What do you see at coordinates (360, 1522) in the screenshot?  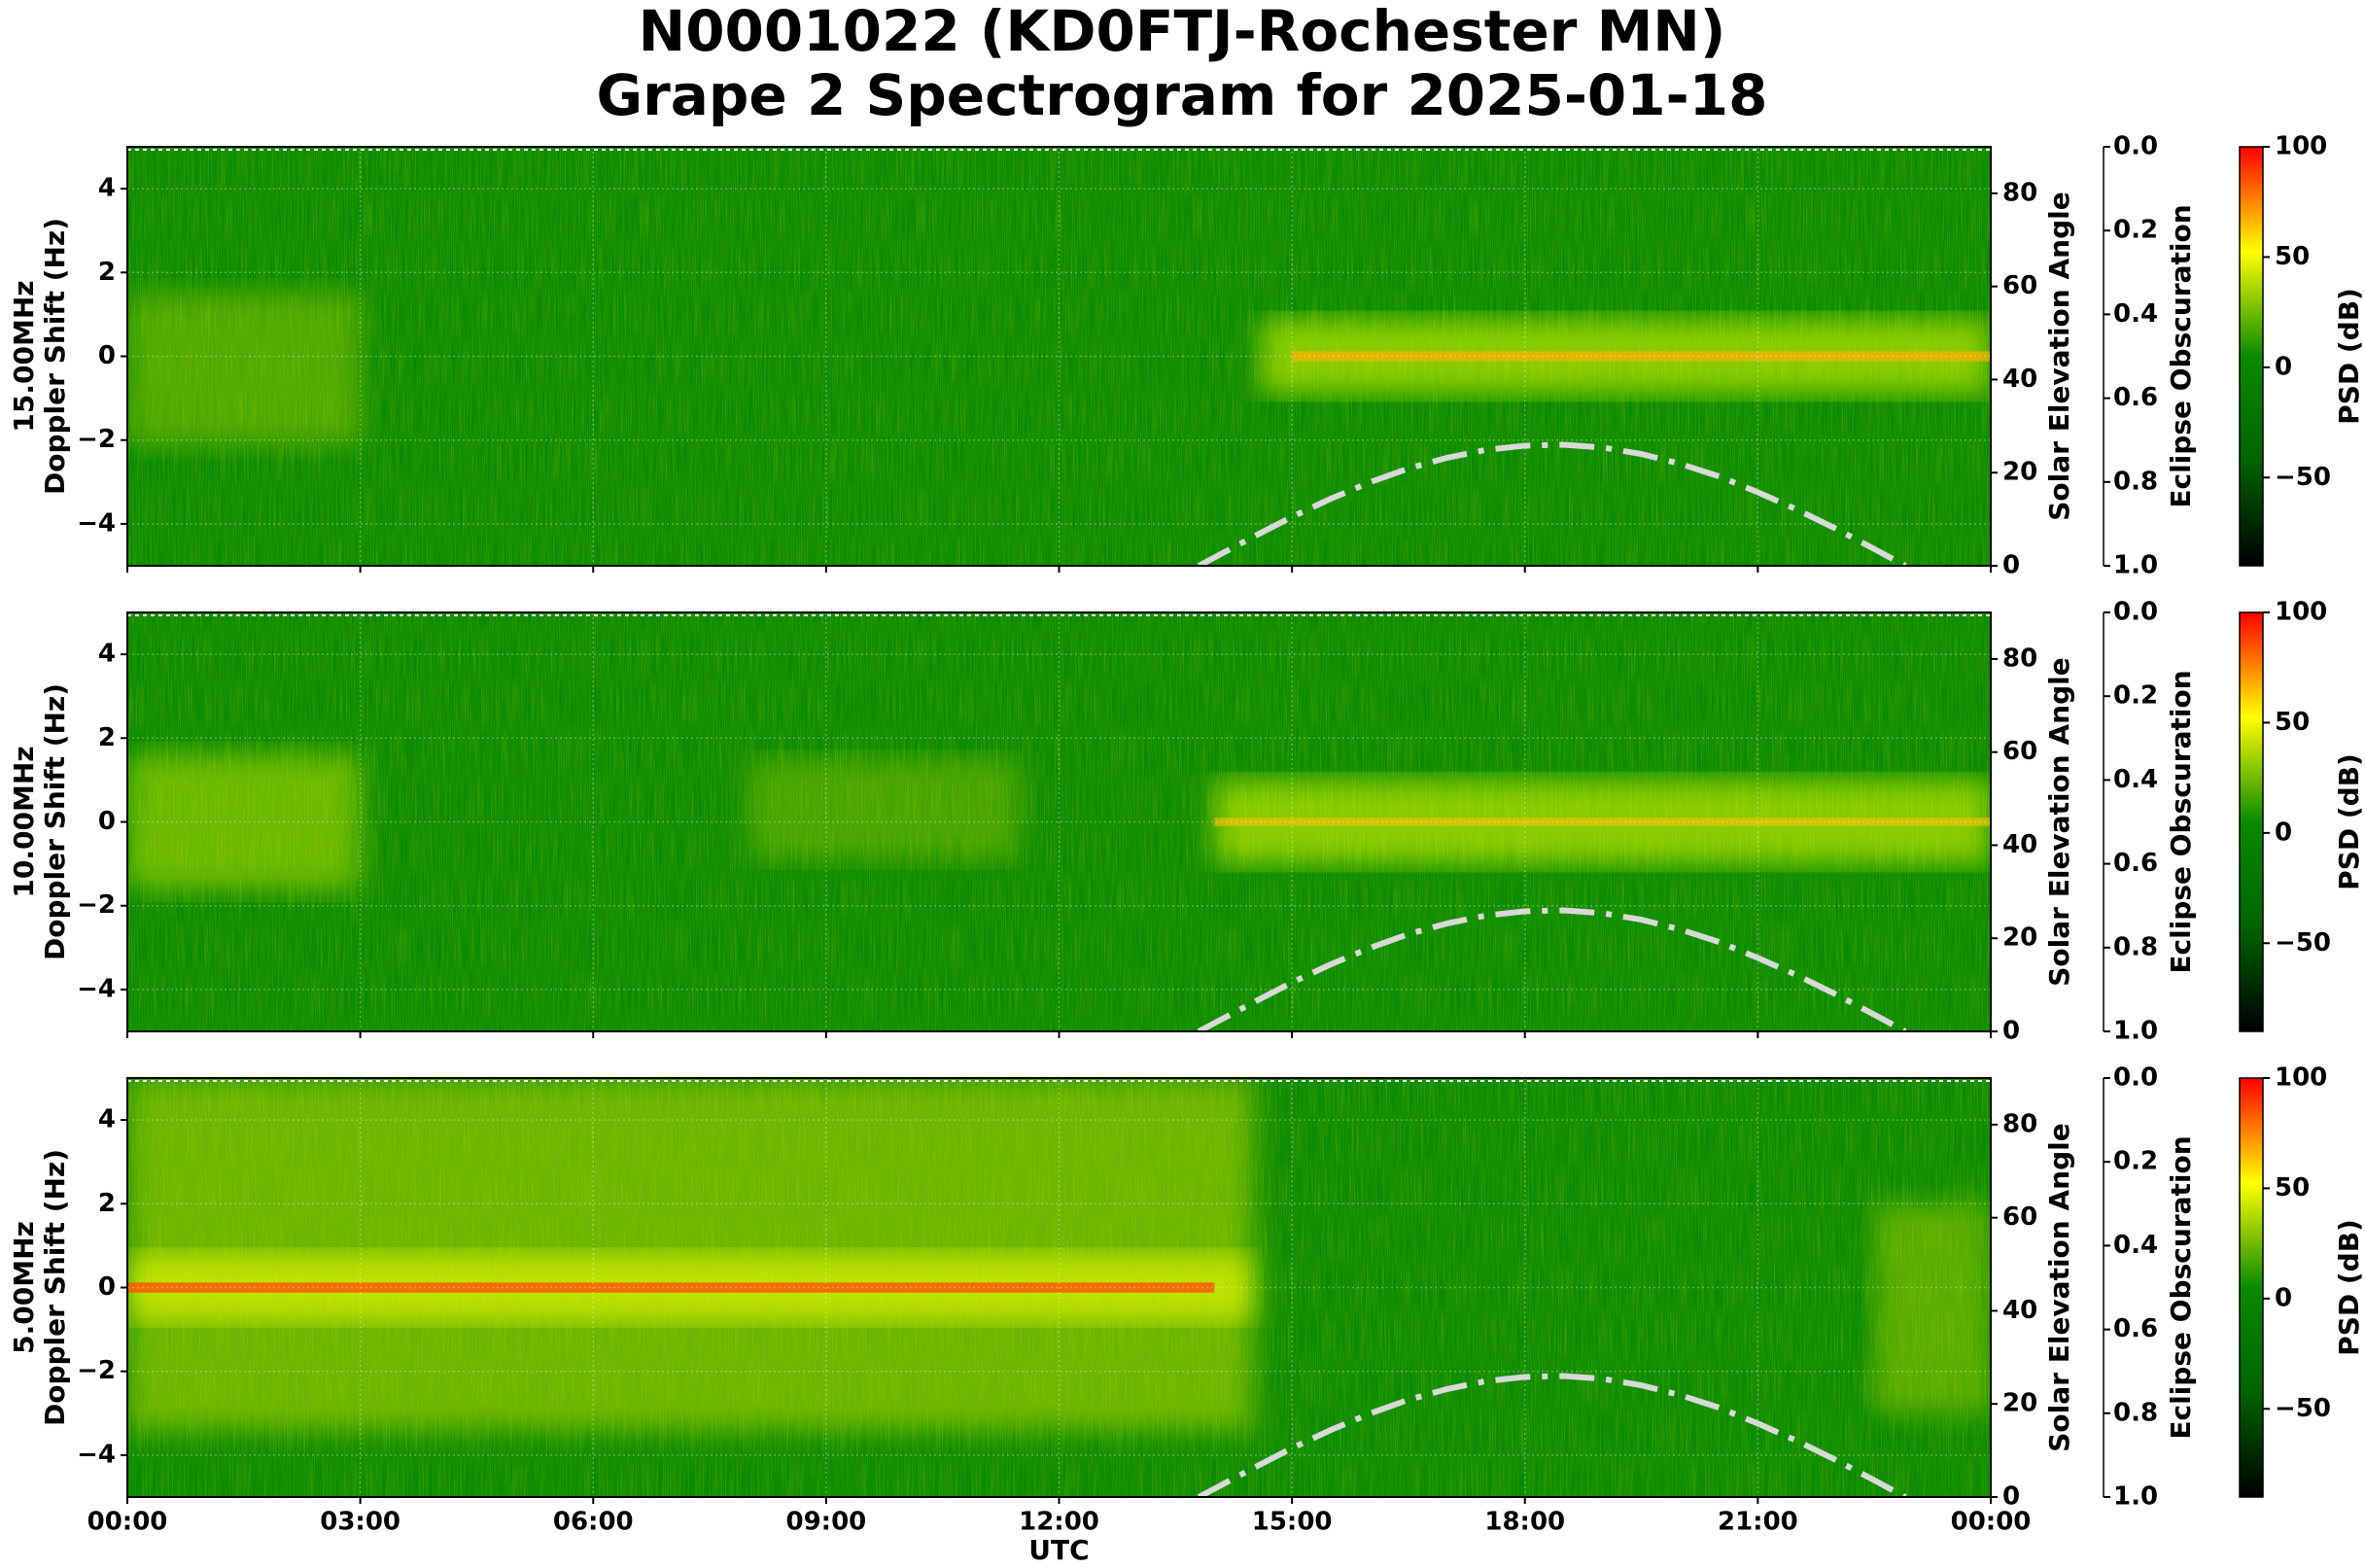 I see `x-tick-label: 03:00` at bounding box center [360, 1522].